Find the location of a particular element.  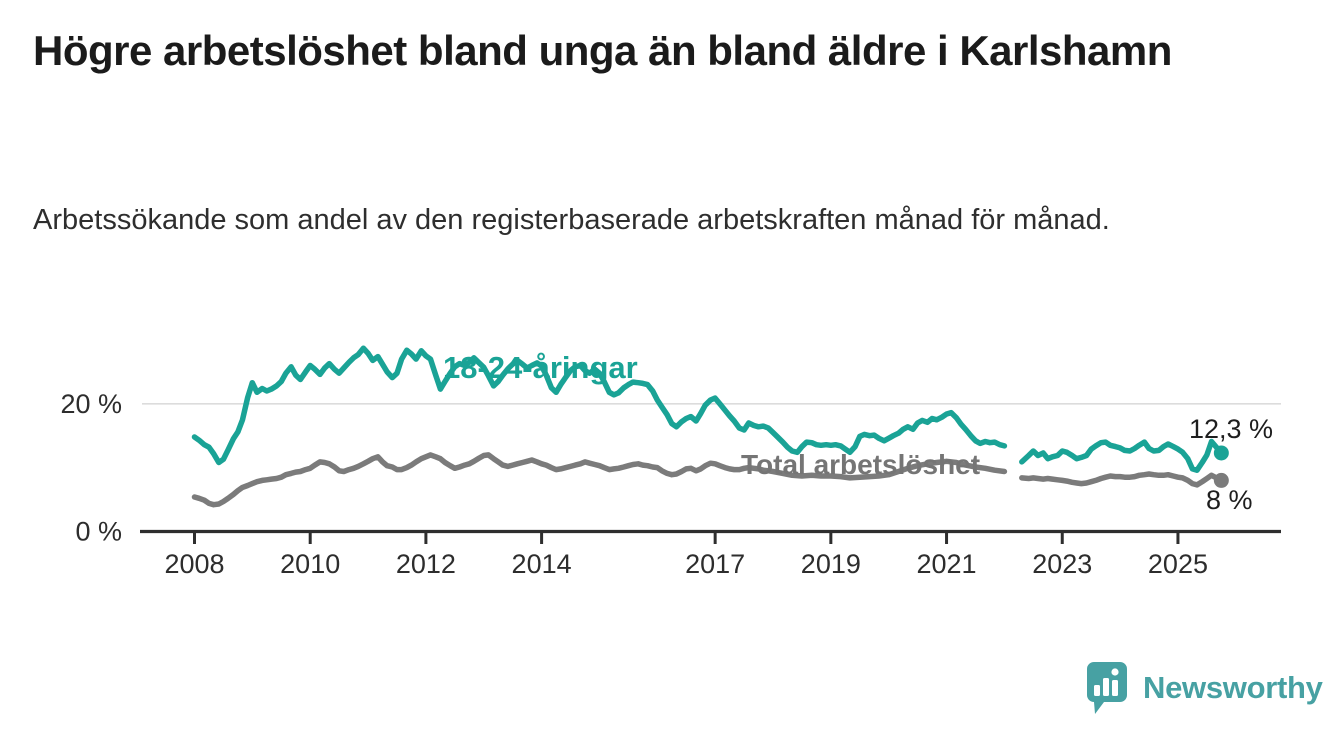

x-tick-label: 2014 is located at coordinates (542, 564).